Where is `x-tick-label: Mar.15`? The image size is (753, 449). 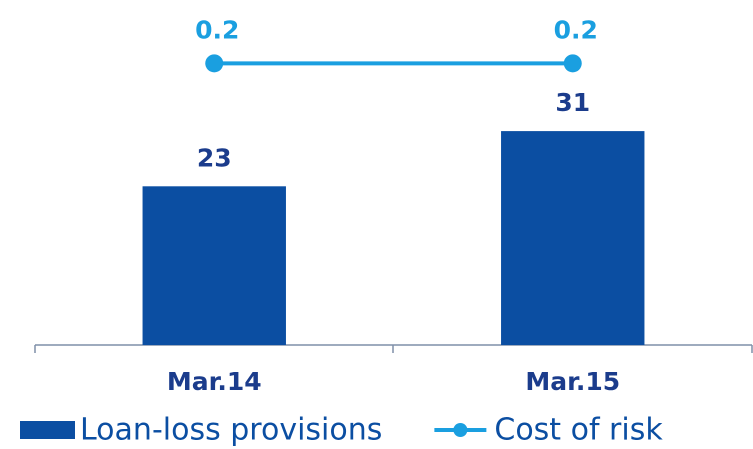
x-tick-label: Mar.15 is located at coordinates (572, 381).